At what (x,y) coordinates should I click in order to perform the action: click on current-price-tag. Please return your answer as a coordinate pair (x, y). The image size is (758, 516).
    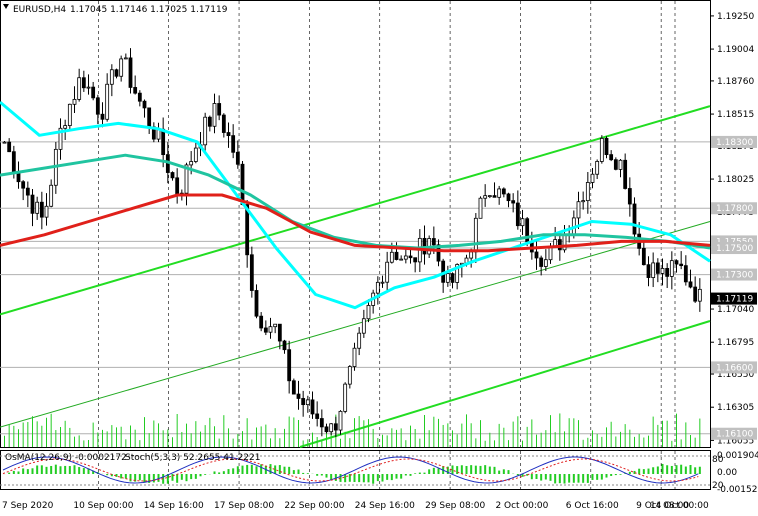
    Looking at the image, I should click on (734, 298).